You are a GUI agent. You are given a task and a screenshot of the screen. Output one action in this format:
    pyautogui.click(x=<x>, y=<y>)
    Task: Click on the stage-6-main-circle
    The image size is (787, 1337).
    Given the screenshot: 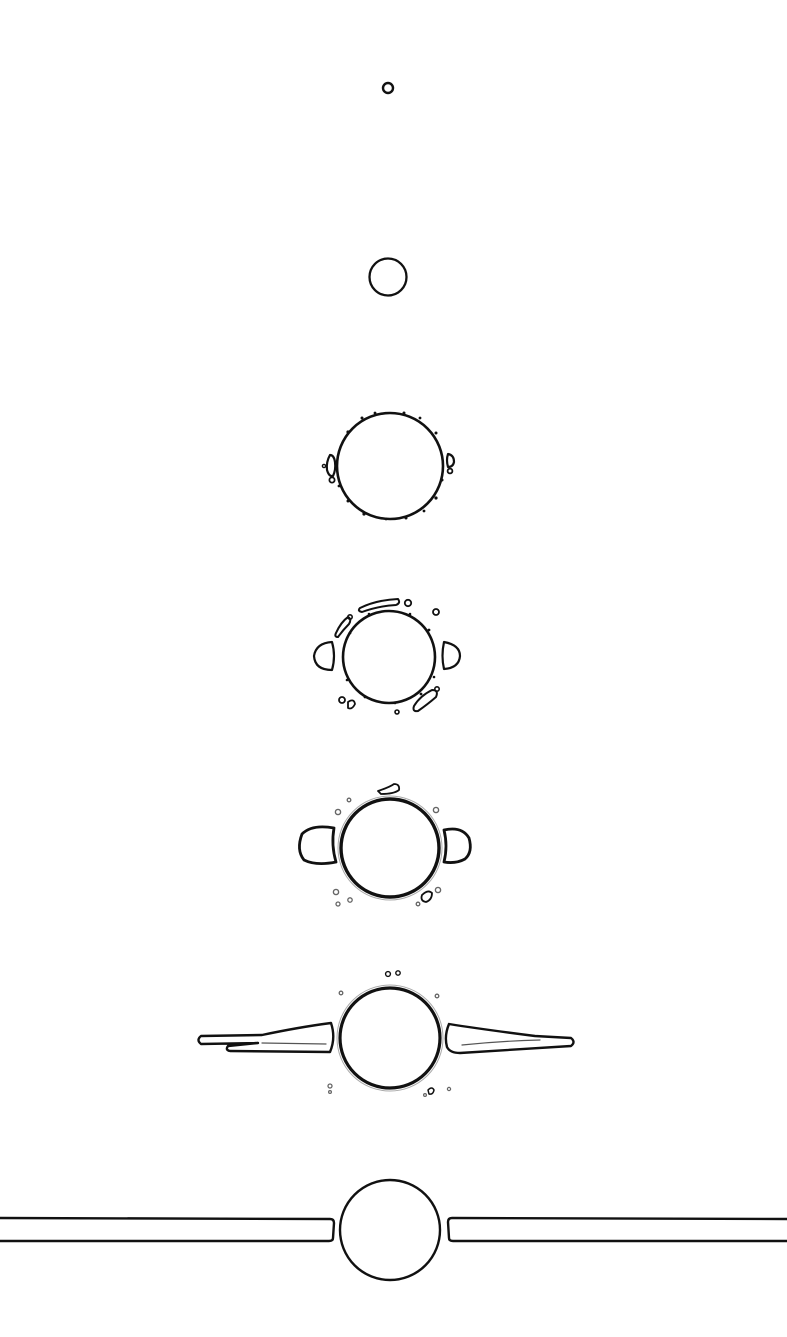 What is the action you would take?
    pyautogui.click(x=390, y=1038)
    